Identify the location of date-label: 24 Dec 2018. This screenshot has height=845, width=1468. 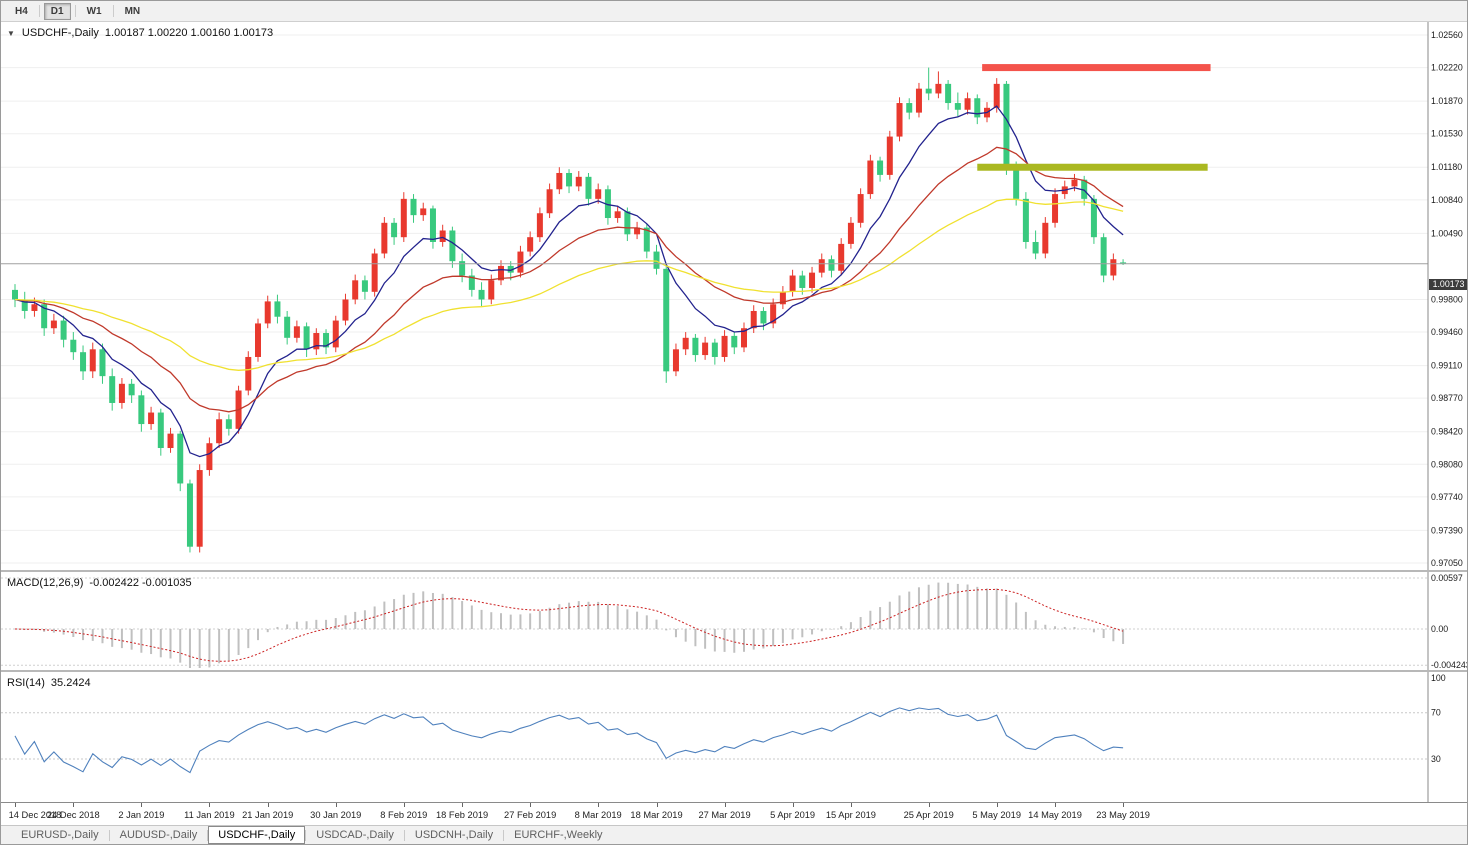
(73, 815).